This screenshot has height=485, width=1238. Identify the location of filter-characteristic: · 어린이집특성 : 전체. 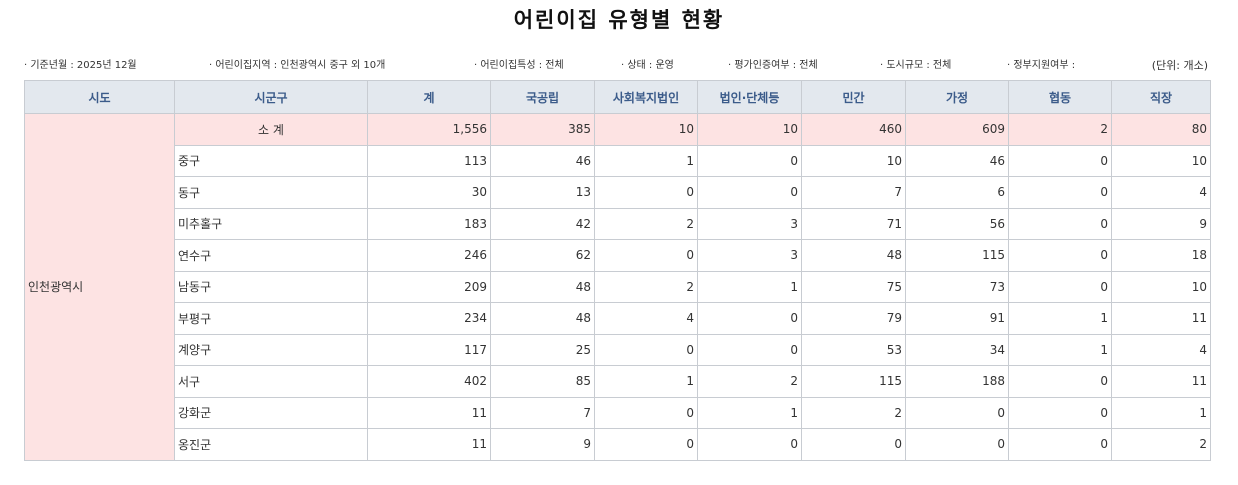
(519, 65).